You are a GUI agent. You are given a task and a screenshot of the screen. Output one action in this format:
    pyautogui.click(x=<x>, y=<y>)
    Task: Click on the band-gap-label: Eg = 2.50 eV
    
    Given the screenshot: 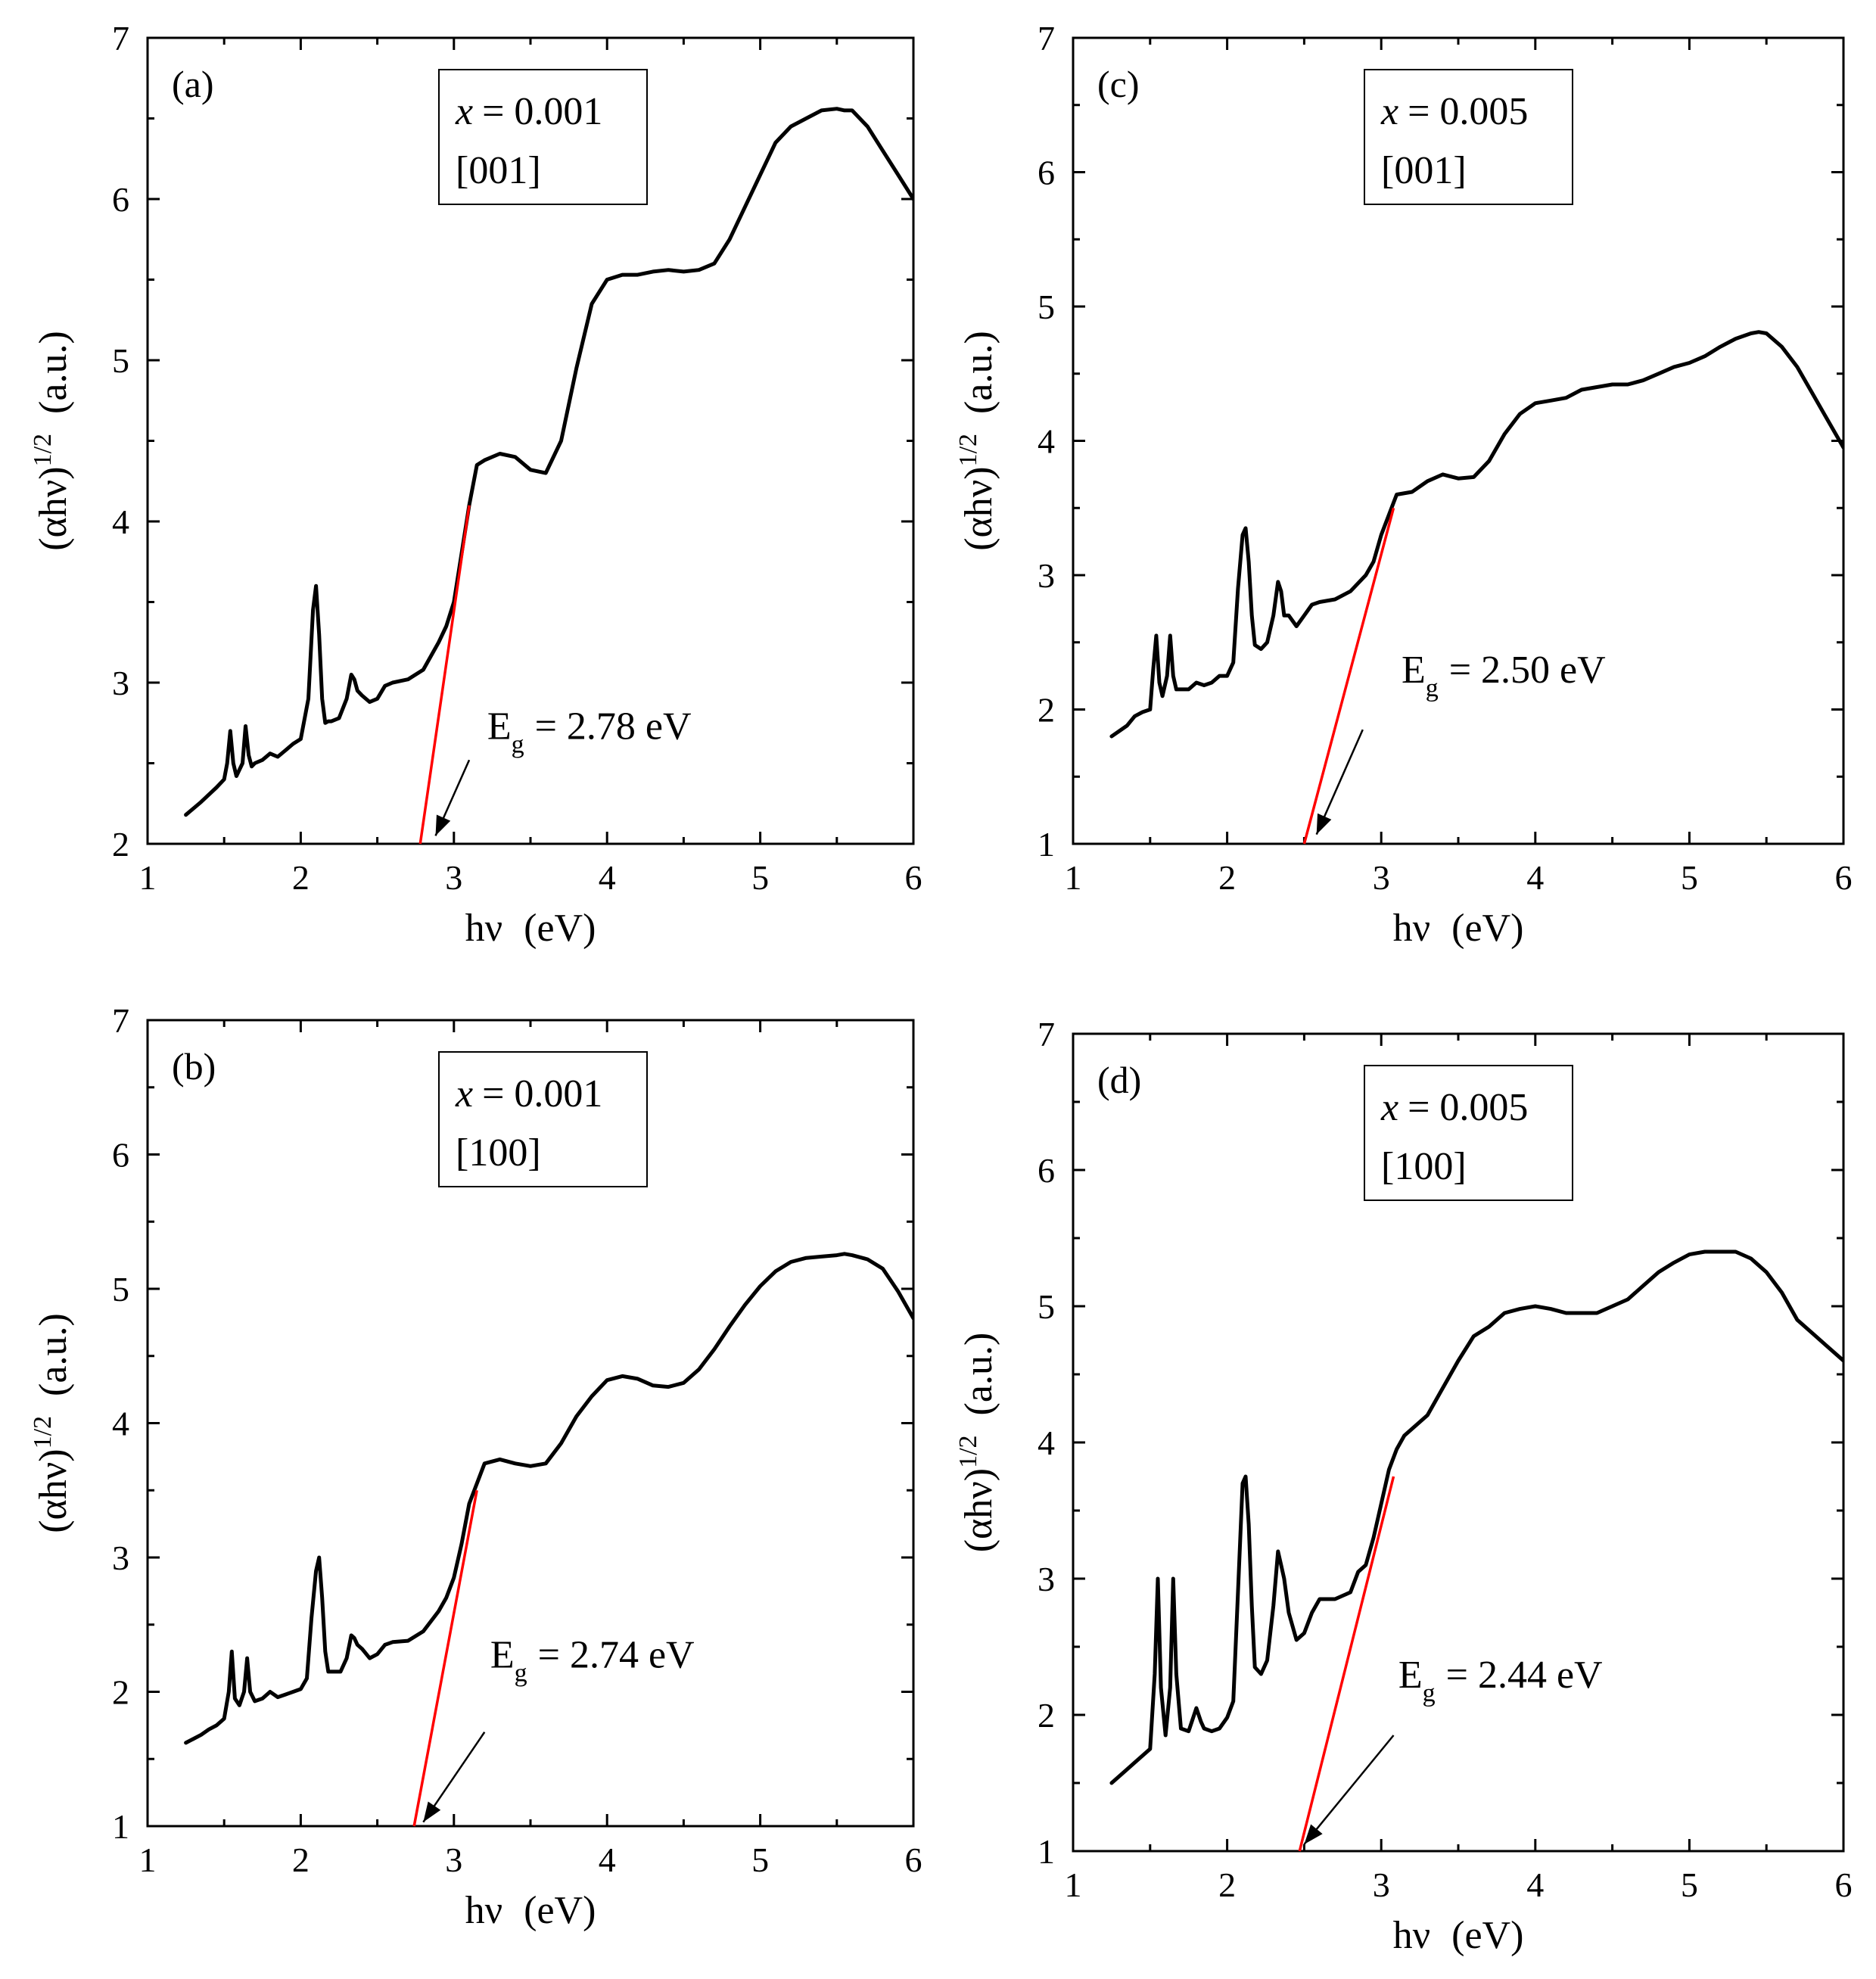 What is the action you would take?
    pyautogui.click(x=1504, y=675)
    